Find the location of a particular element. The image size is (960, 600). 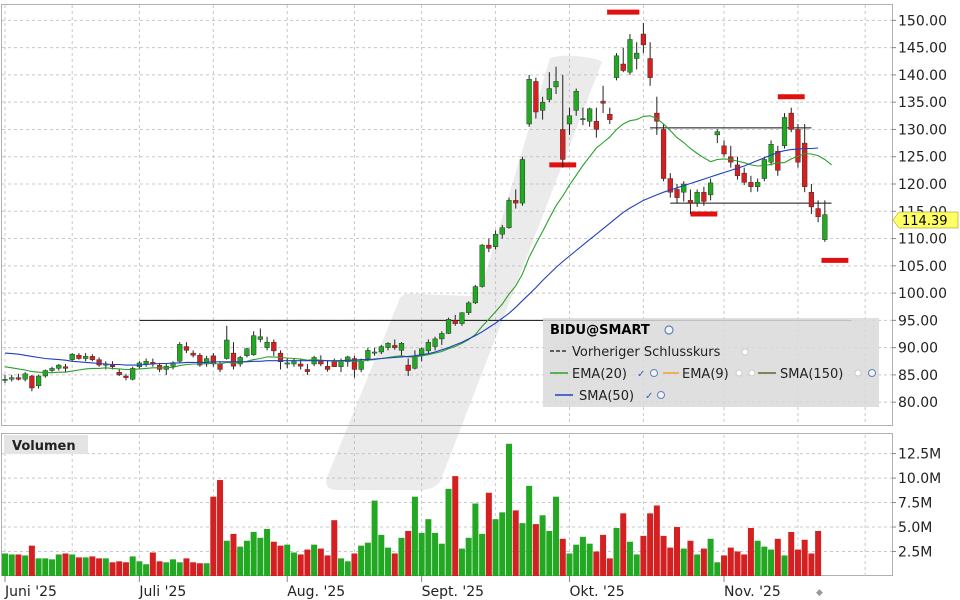

price-tick-label: 80.00 is located at coordinates (918, 403).